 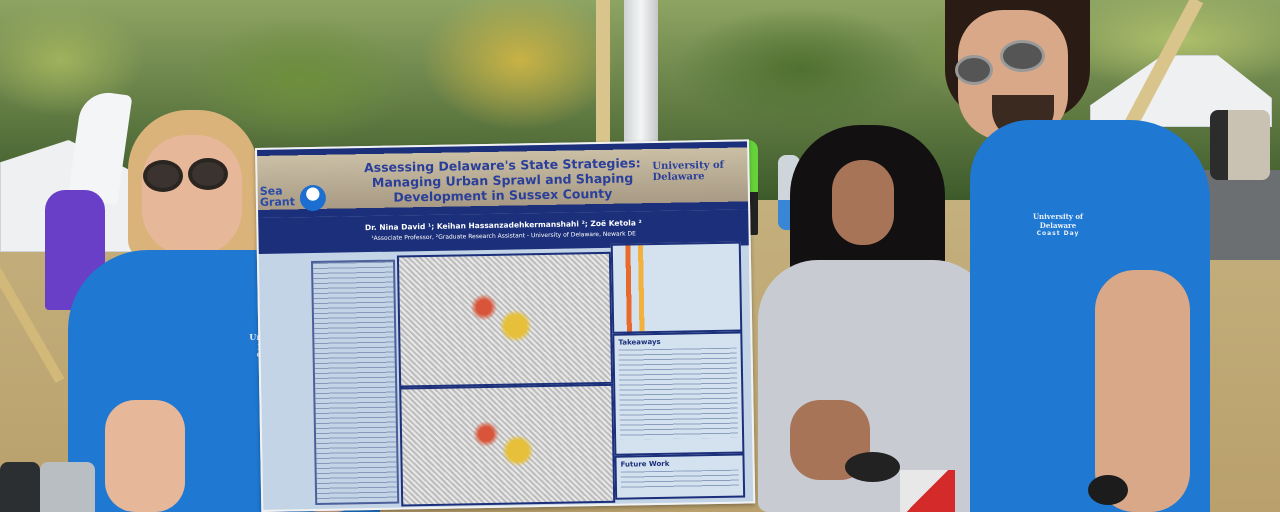 What do you see at coordinates (355, 382) in the screenshot?
I see `poster-left-column` at bounding box center [355, 382].